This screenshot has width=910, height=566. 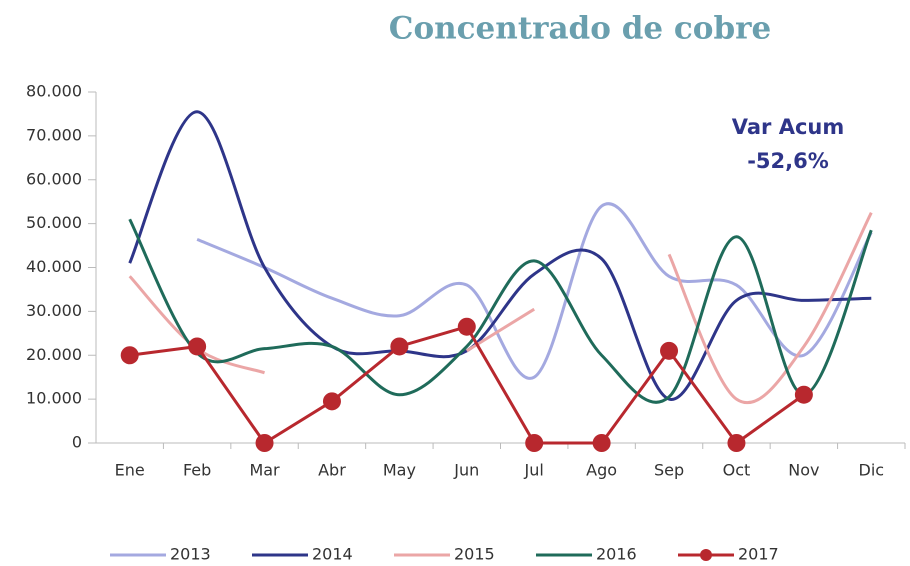 What do you see at coordinates (803, 470) in the screenshot?
I see `x-tick-label: Nov` at bounding box center [803, 470].